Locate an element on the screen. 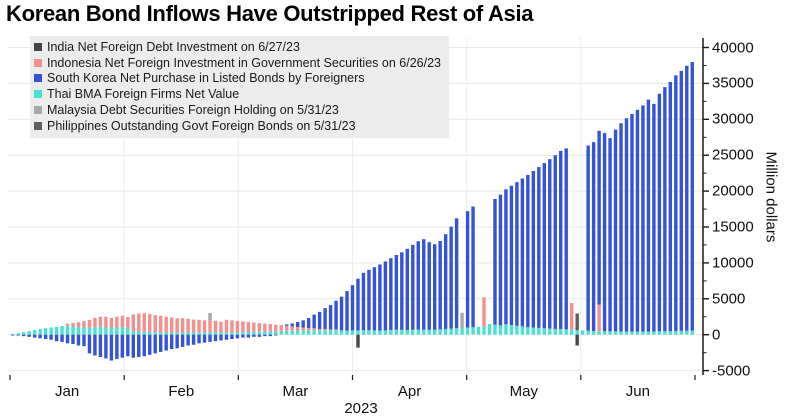 Image resolution: width=787 pixels, height=420 pixels. x-month-label-feb: Feb is located at coordinates (181, 391).